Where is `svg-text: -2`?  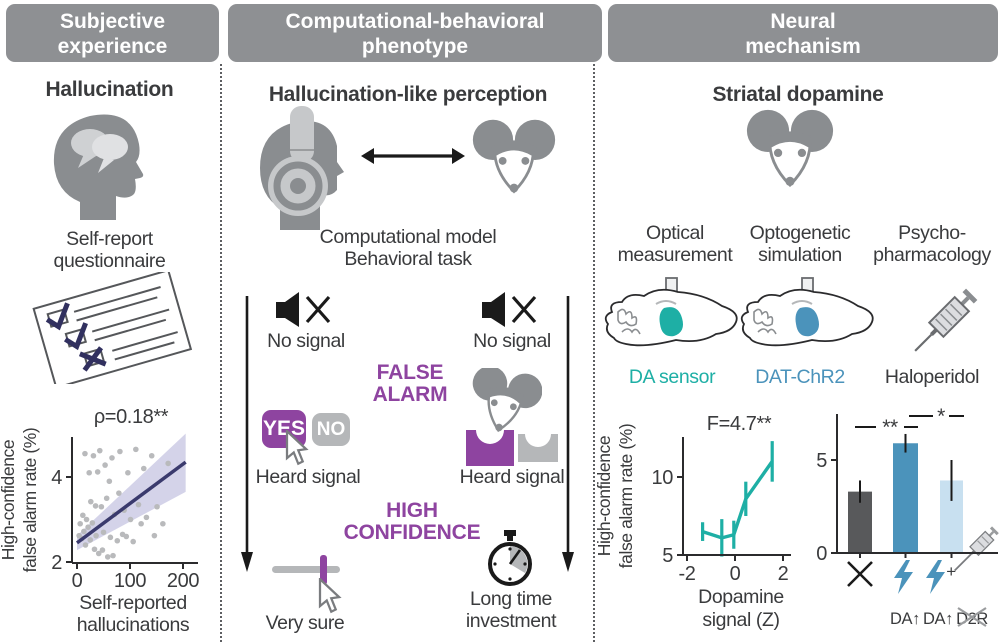 svg-text: -2 is located at coordinates (687, 574).